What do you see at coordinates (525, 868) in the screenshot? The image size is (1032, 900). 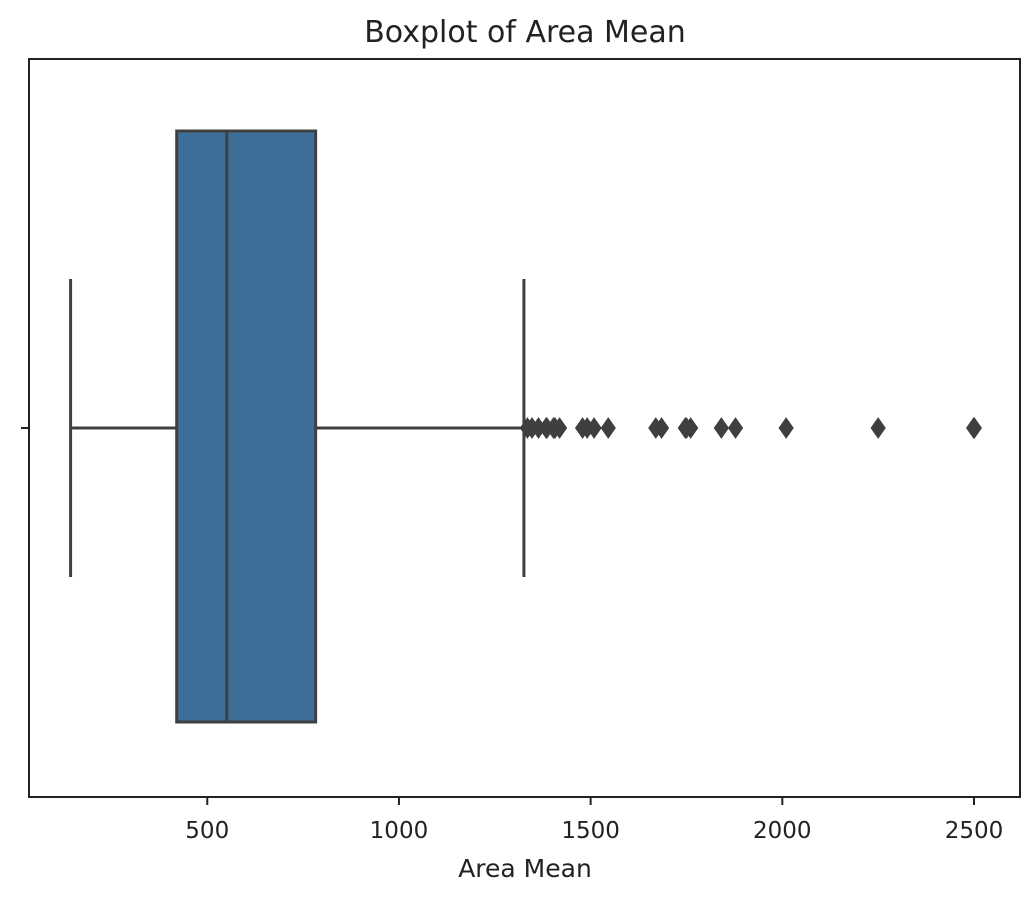 I see `x-axis-label: Area Mean` at bounding box center [525, 868].